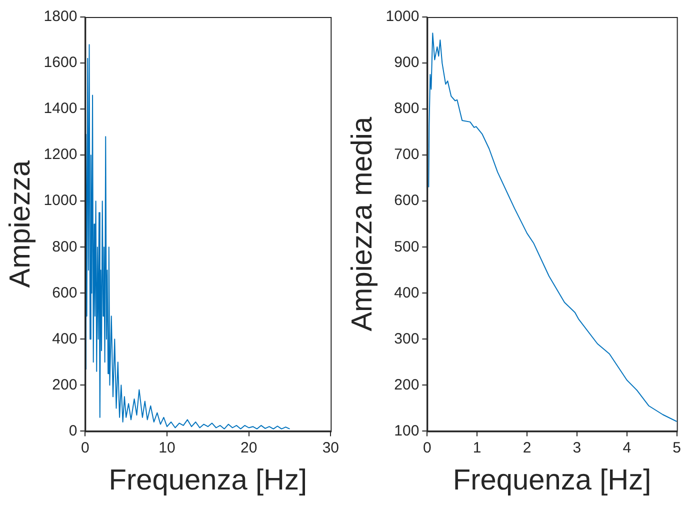 The image size is (684, 505). Describe the element at coordinates (407, 63) in the screenshot. I see `y-tick-label: 900` at that location.